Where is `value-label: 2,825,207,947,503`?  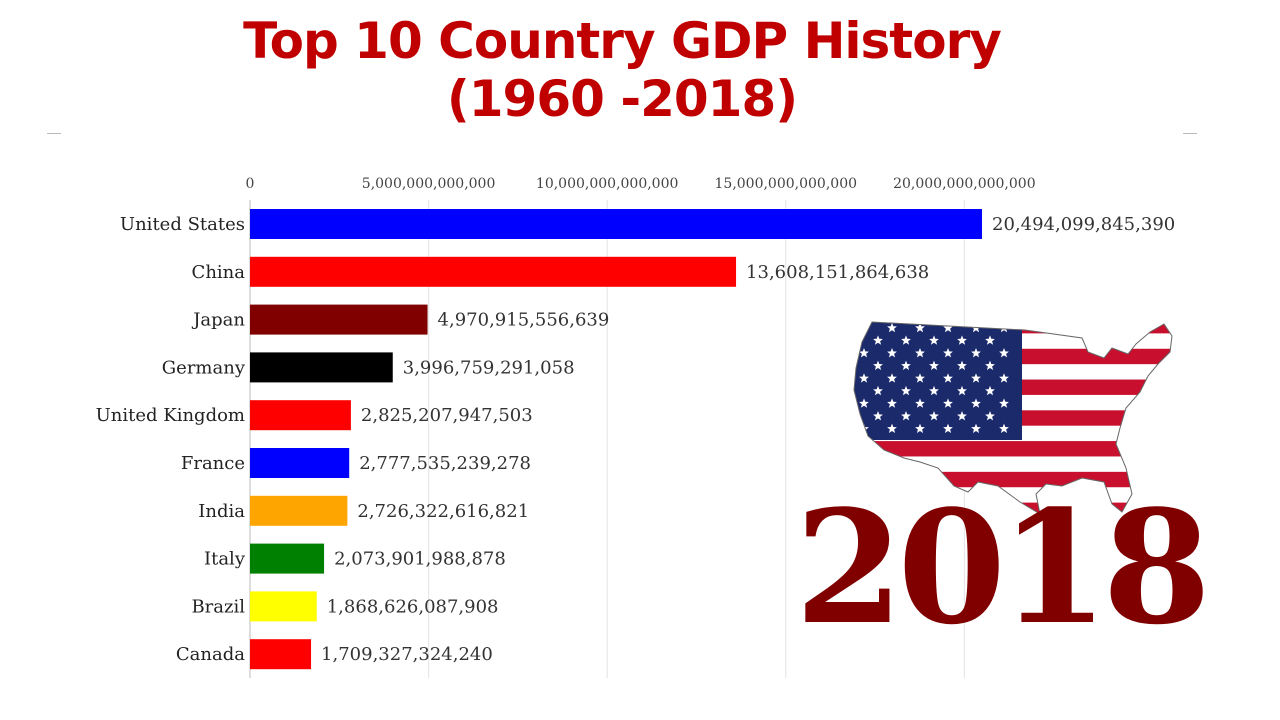
value-label: 2,825,207,947,503 is located at coordinates (447, 415).